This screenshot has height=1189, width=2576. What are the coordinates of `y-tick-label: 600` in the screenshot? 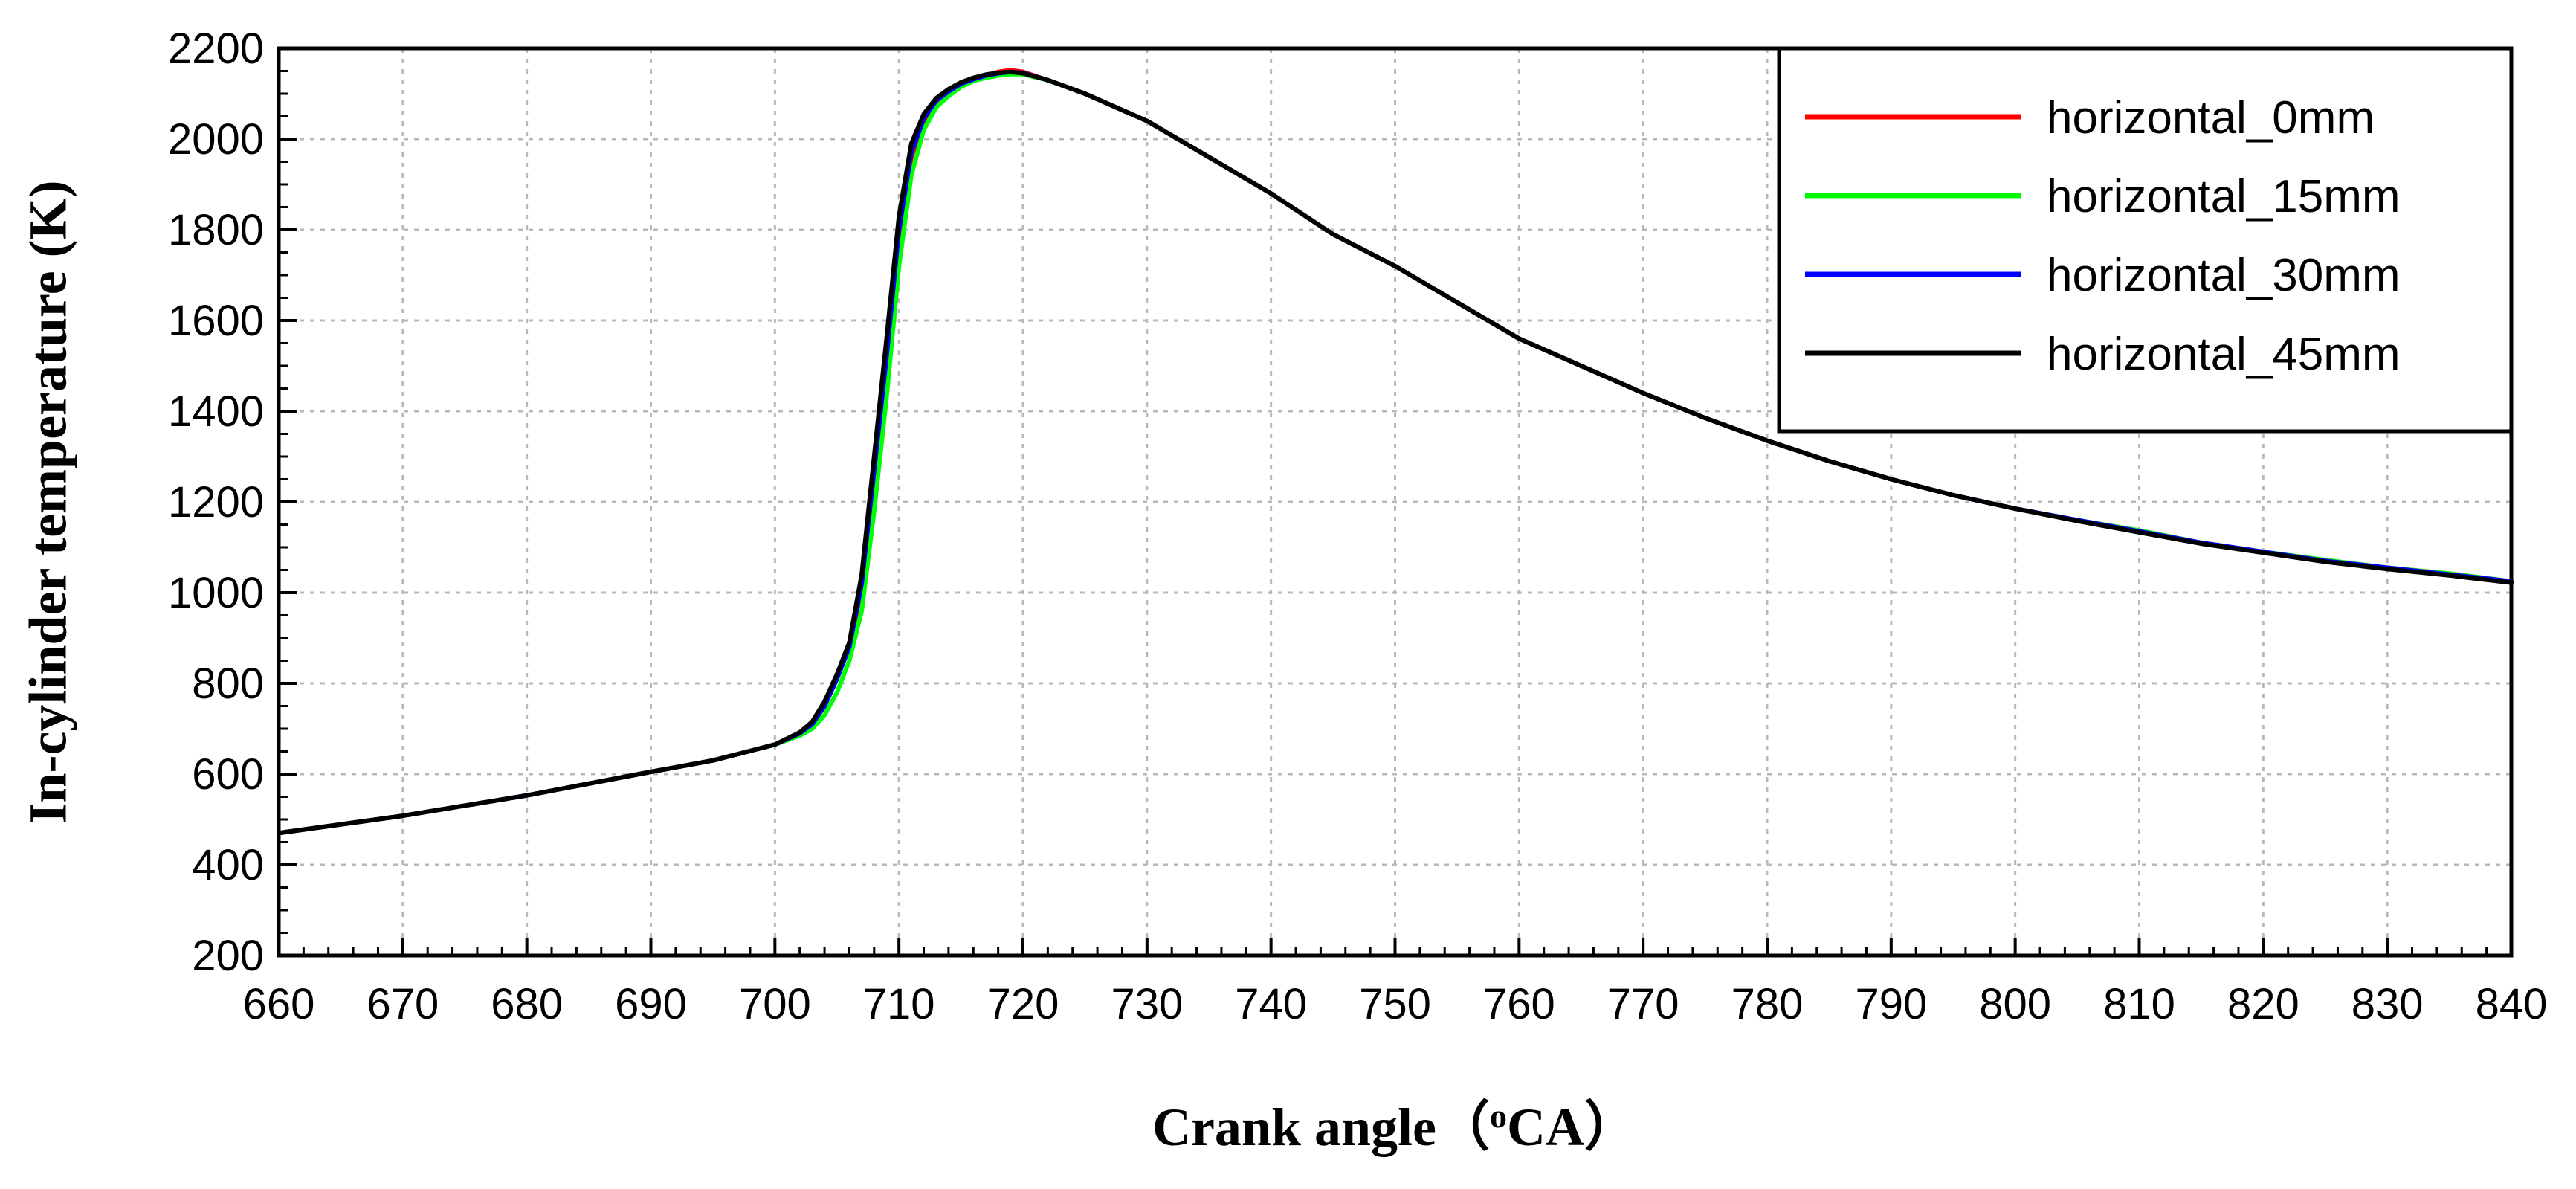 It's located at (228, 774).